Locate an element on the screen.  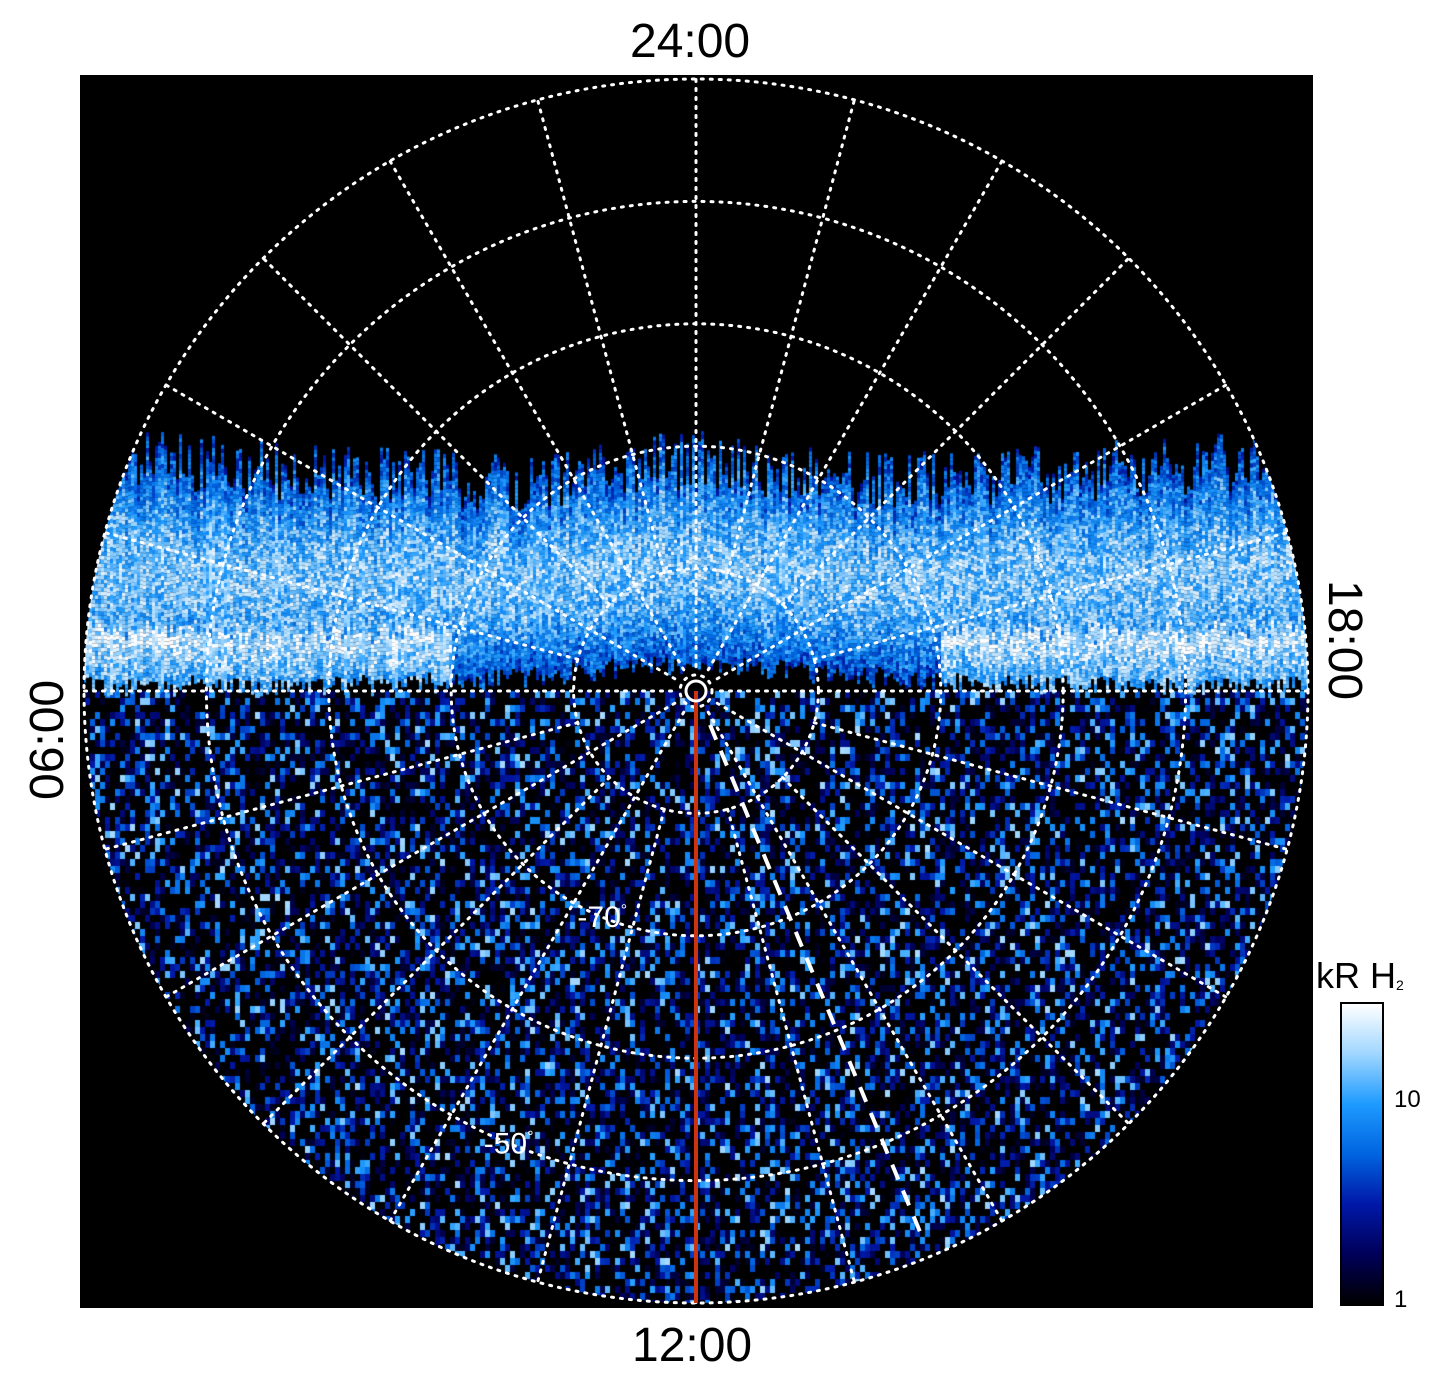
pole-marker is located at coordinates (696, 691).